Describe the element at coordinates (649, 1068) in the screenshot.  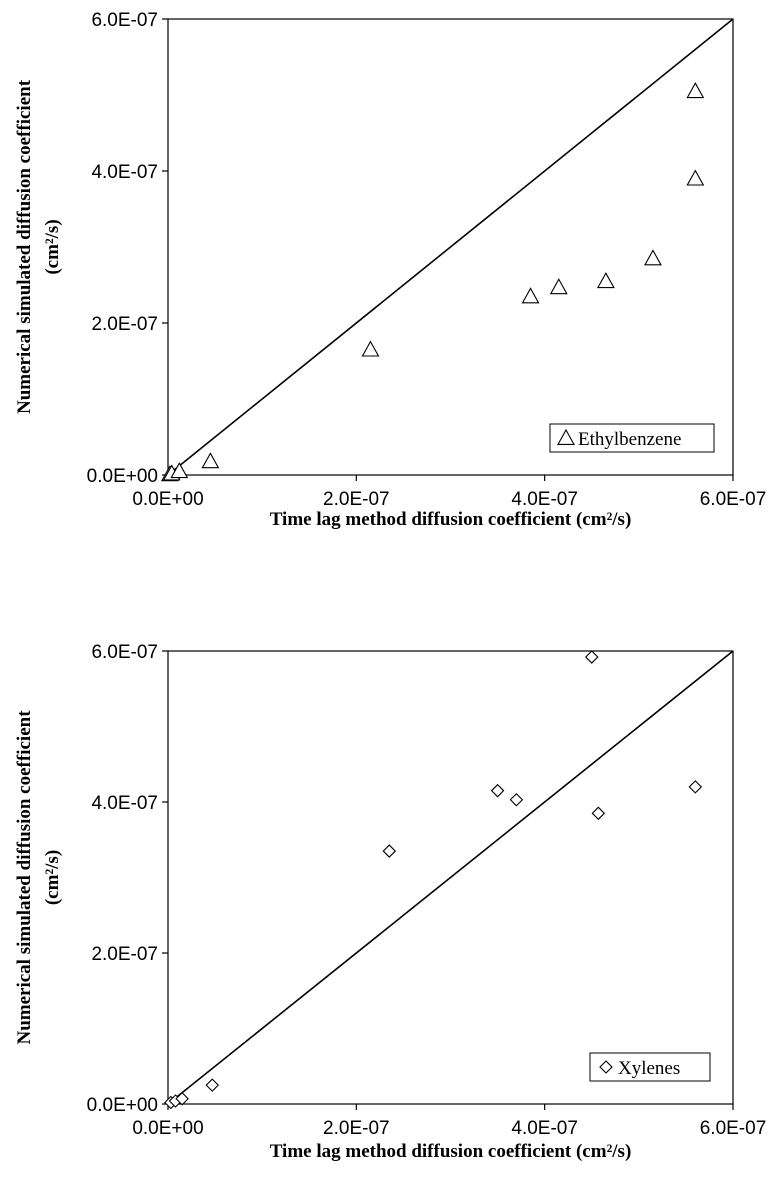
I see `legend-label: Xylenes` at that location.